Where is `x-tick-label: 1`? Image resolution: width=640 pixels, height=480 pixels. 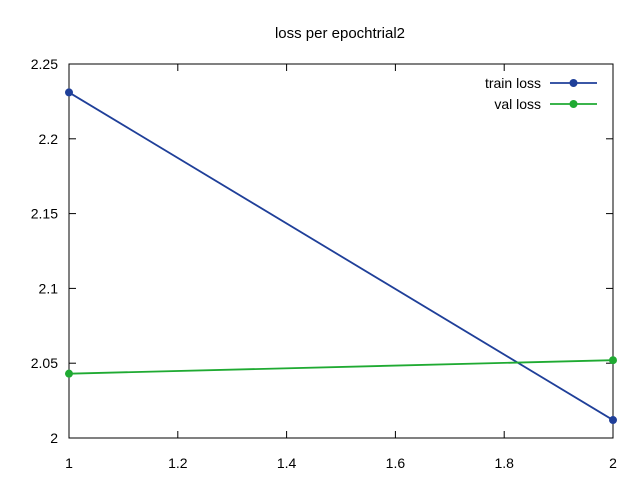
x-tick-label: 1 is located at coordinates (69, 463).